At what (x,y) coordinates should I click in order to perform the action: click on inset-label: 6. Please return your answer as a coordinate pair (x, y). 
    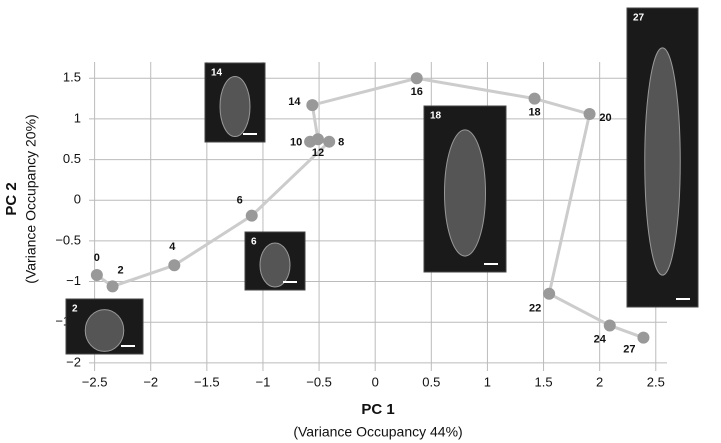
    Looking at the image, I should click on (254, 242).